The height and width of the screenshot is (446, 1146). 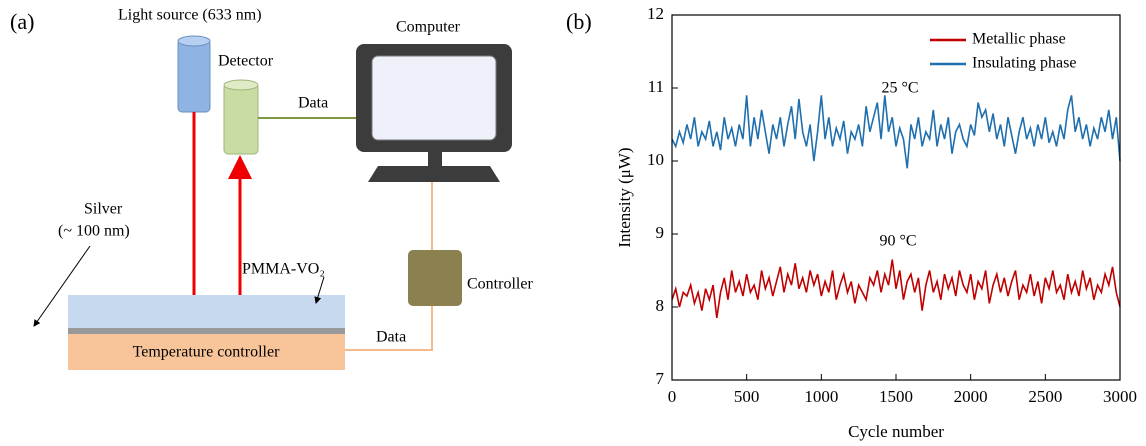 What do you see at coordinates (22, 21) in the screenshot?
I see `panel-label: (a)` at bounding box center [22, 21].